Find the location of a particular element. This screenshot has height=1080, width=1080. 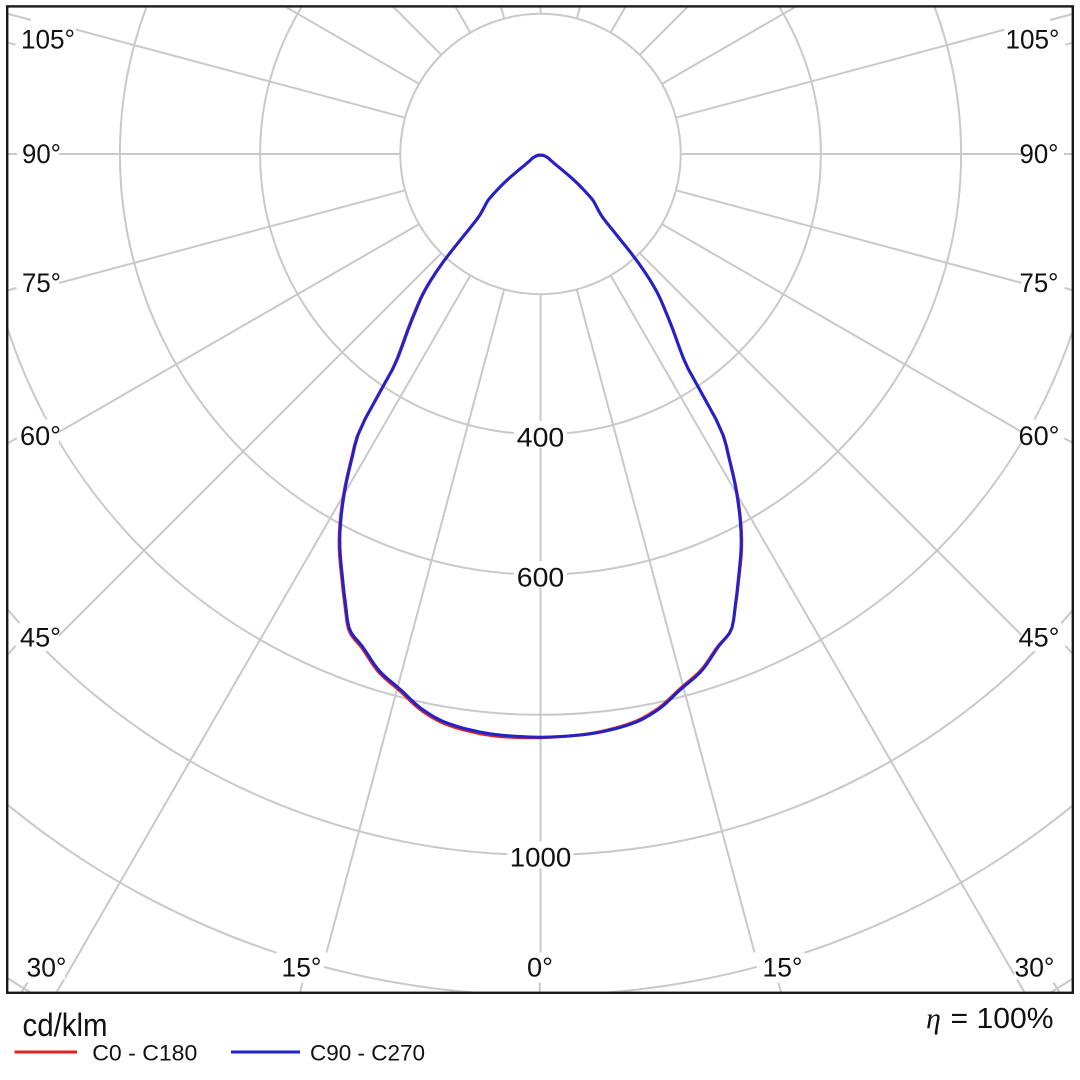

svg-text: = 100% is located at coordinates (1002, 1019).